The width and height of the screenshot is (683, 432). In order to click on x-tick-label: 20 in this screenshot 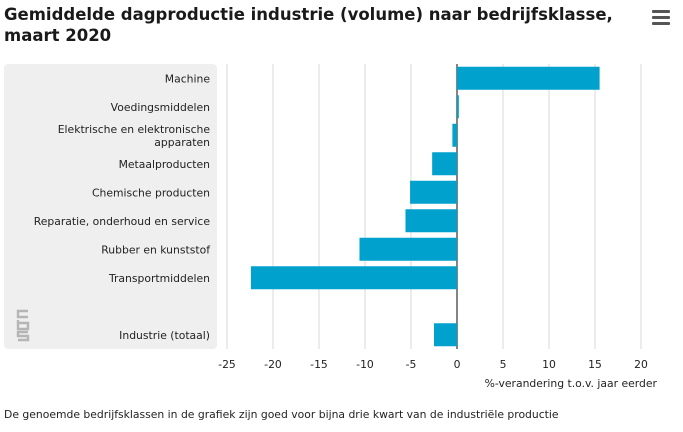, I will do `click(641, 364)`.